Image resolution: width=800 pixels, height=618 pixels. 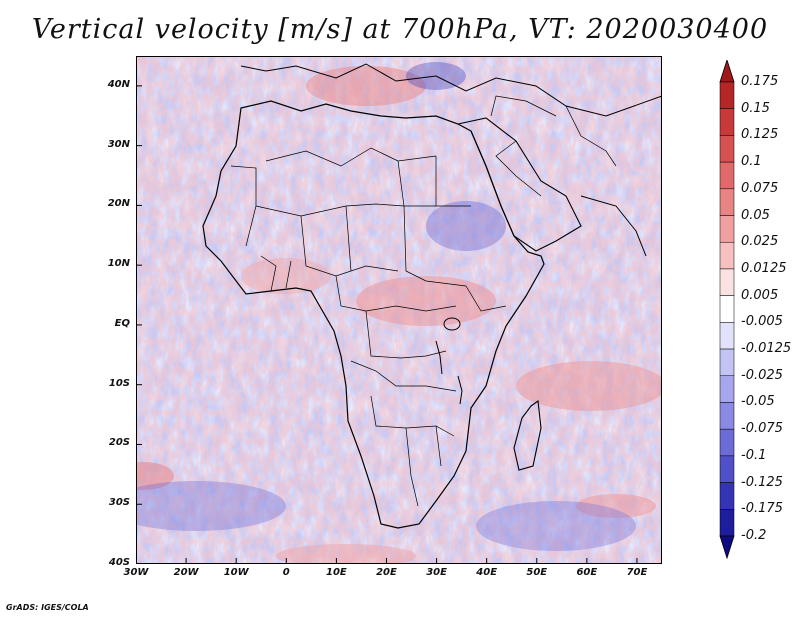 I want to click on colorbar-tick-label: -0.0125, so click(x=766, y=349).